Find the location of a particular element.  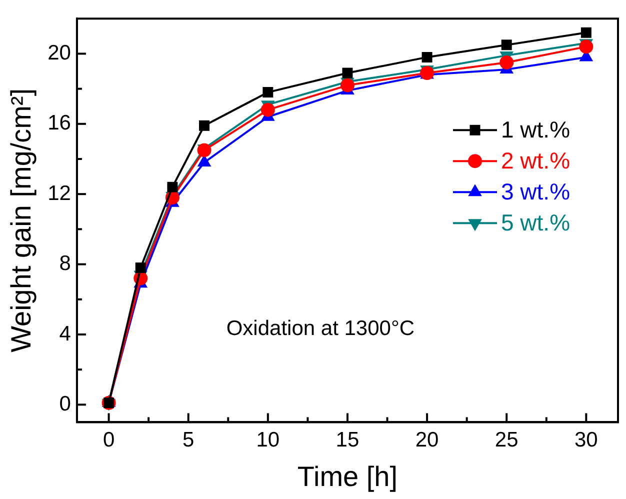

x-tick-label: 30 is located at coordinates (586, 440).